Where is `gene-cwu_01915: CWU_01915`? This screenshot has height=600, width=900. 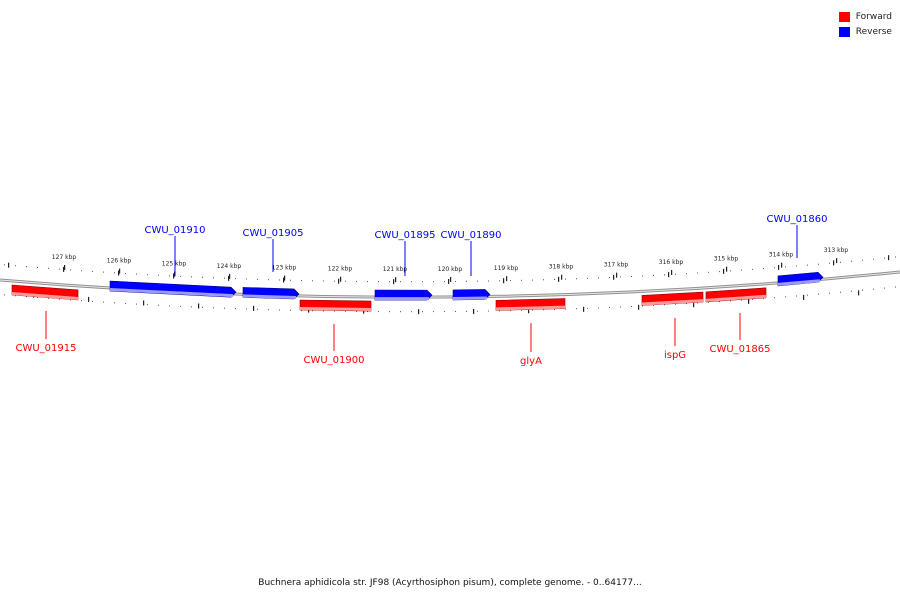 gene-cwu_01915: CWU_01915 is located at coordinates (45, 319).